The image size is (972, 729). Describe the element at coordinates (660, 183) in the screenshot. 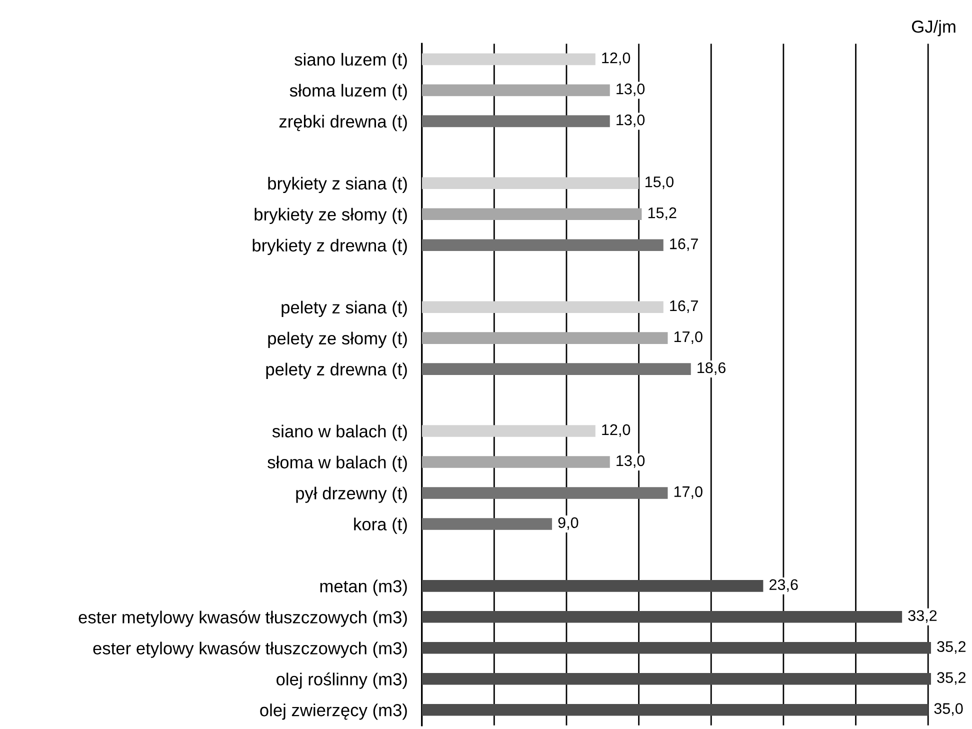

I see `data-label: 15,0` at that location.